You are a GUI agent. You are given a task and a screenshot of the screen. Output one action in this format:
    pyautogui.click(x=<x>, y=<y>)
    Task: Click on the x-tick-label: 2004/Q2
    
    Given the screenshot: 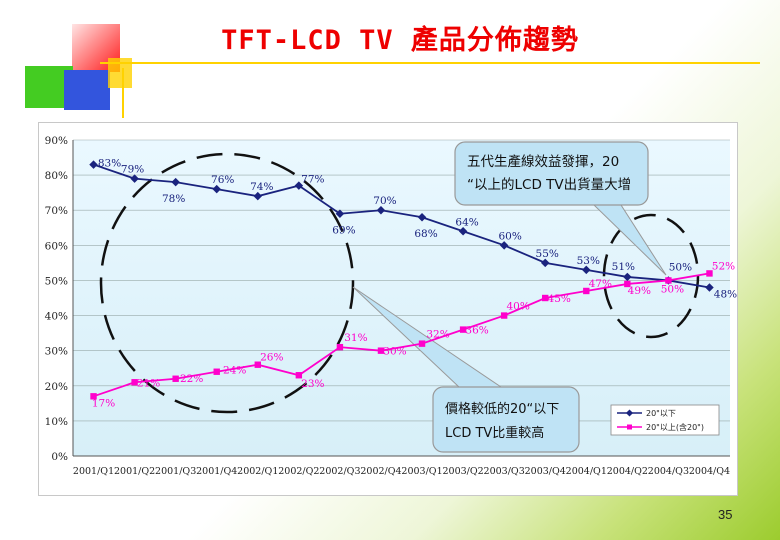 What is the action you would take?
    pyautogui.click(x=627, y=471)
    